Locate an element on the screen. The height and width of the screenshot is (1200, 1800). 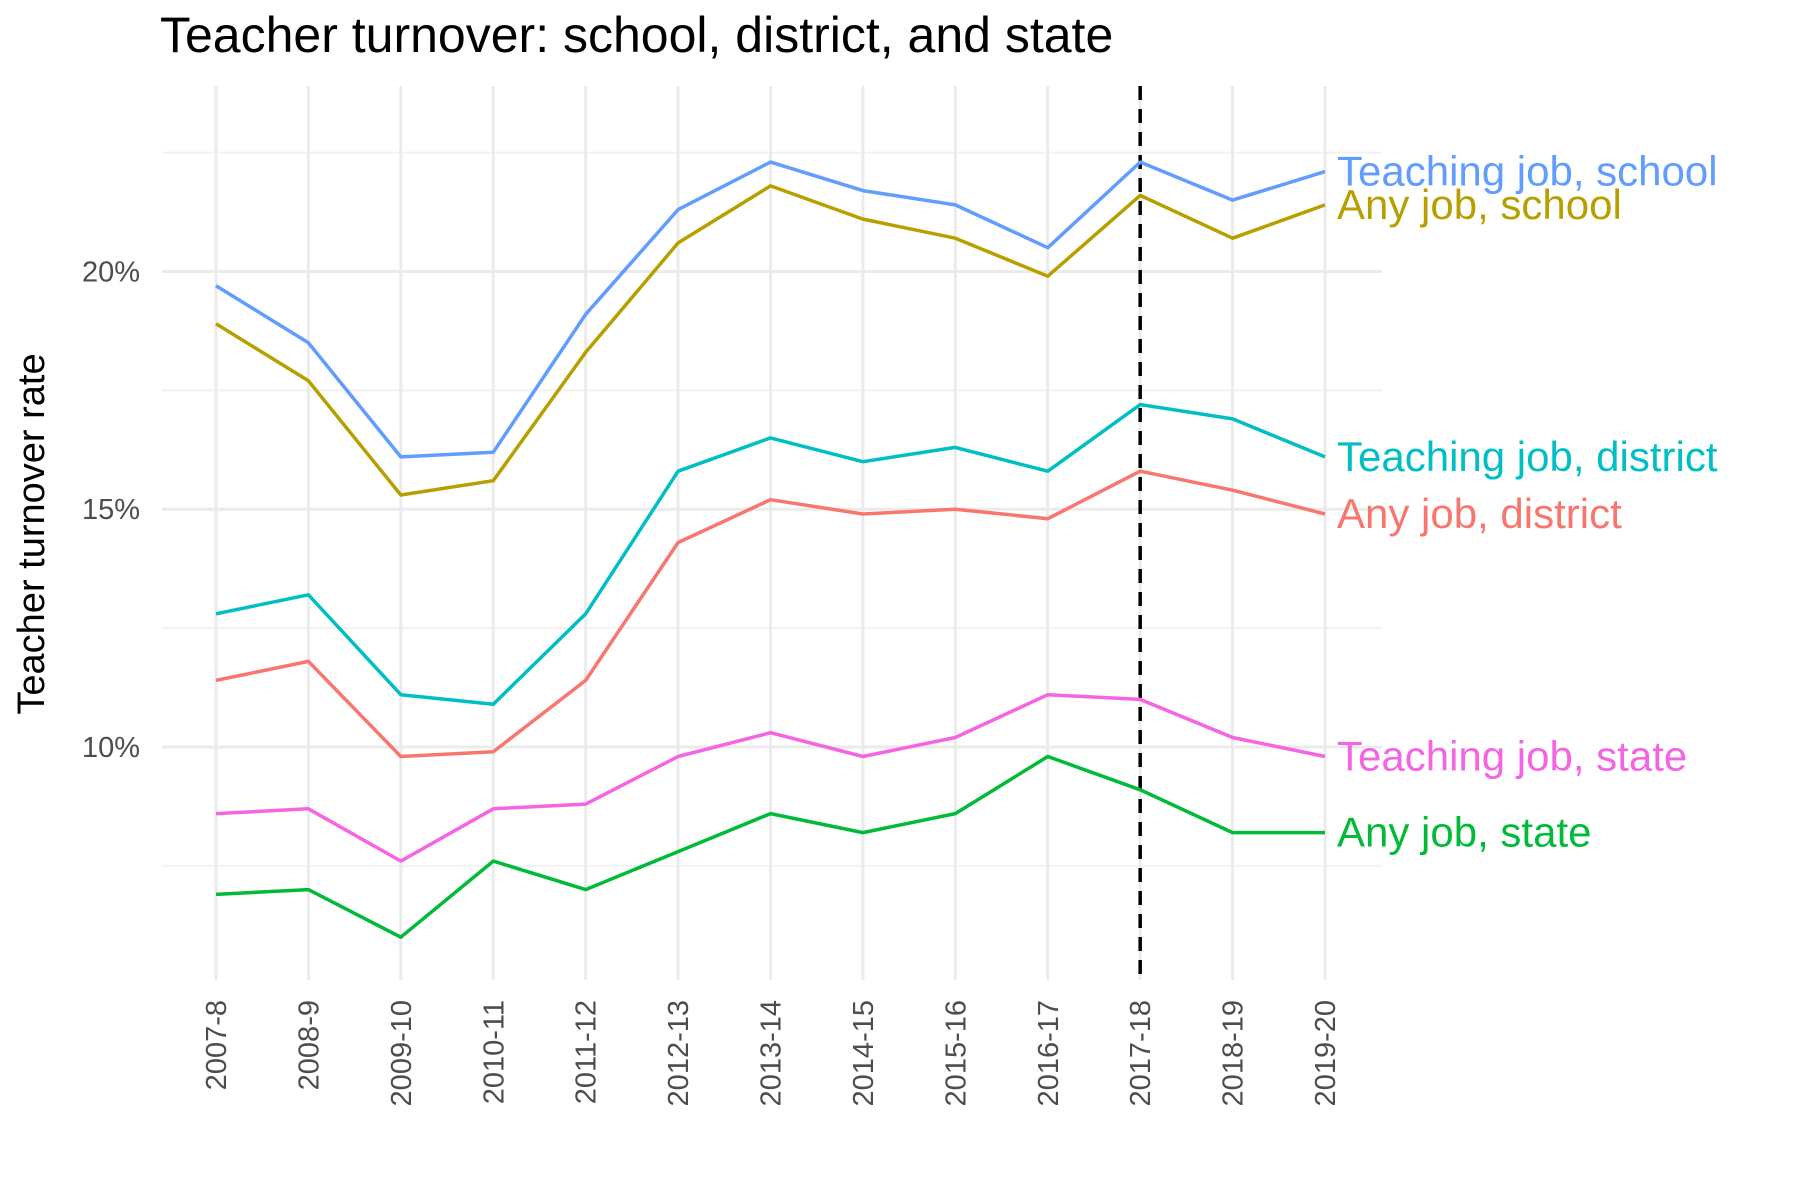
x-tick-label: 2016-17 is located at coordinates (1049, 1053).